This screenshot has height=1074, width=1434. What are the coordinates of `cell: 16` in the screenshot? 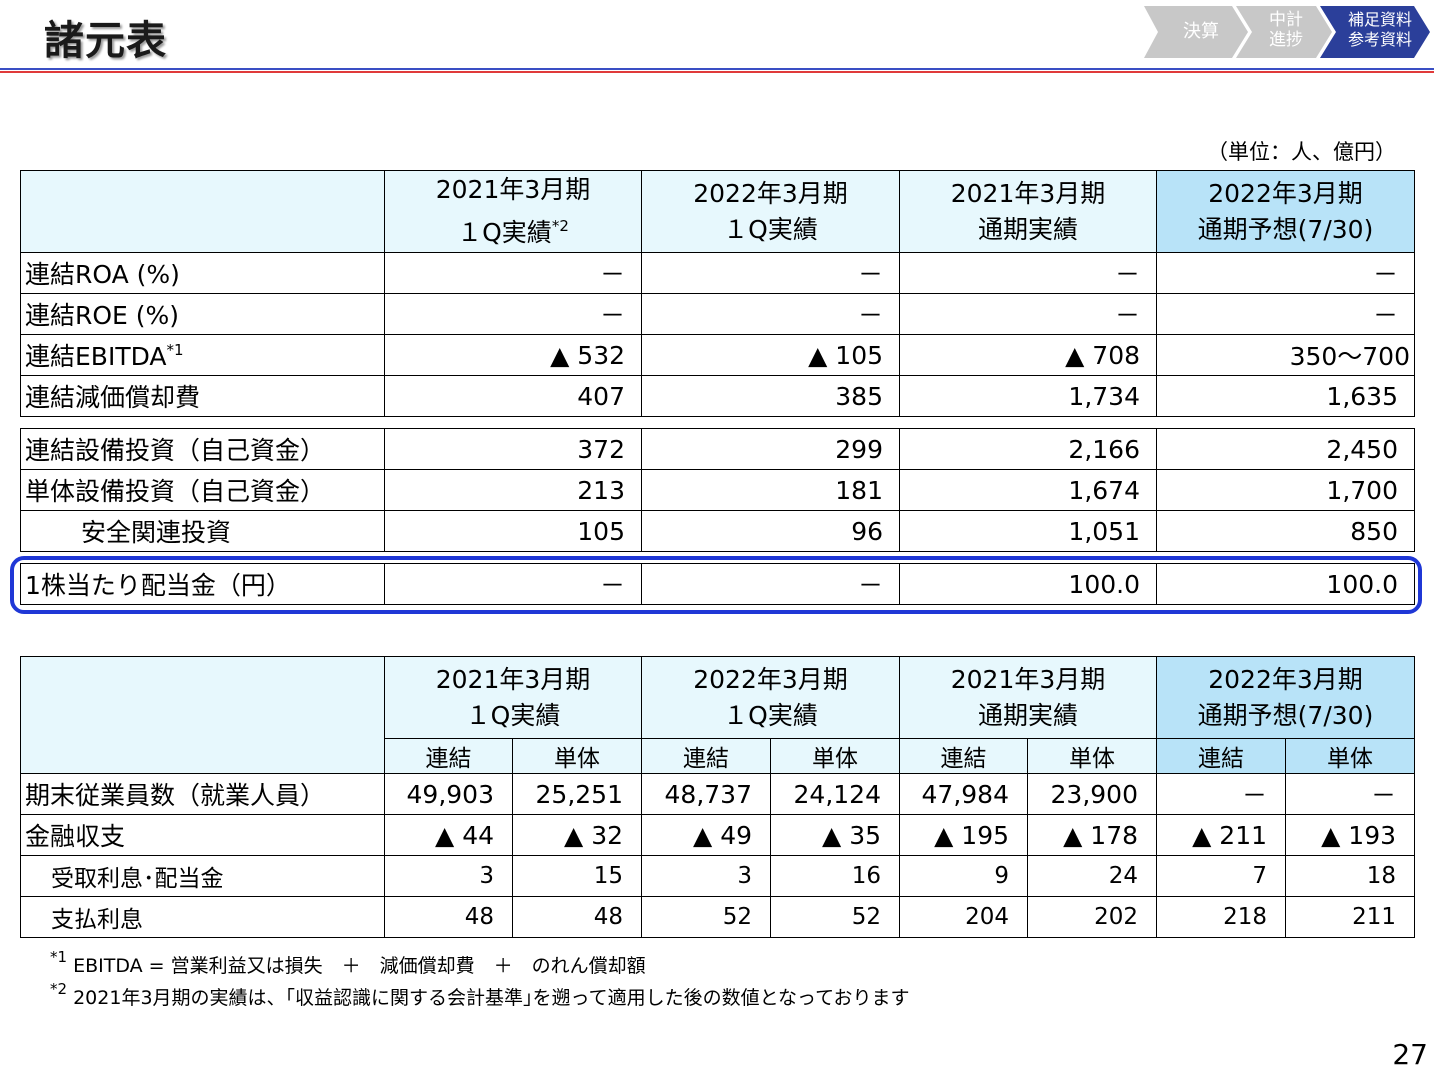 It's located at (835, 876).